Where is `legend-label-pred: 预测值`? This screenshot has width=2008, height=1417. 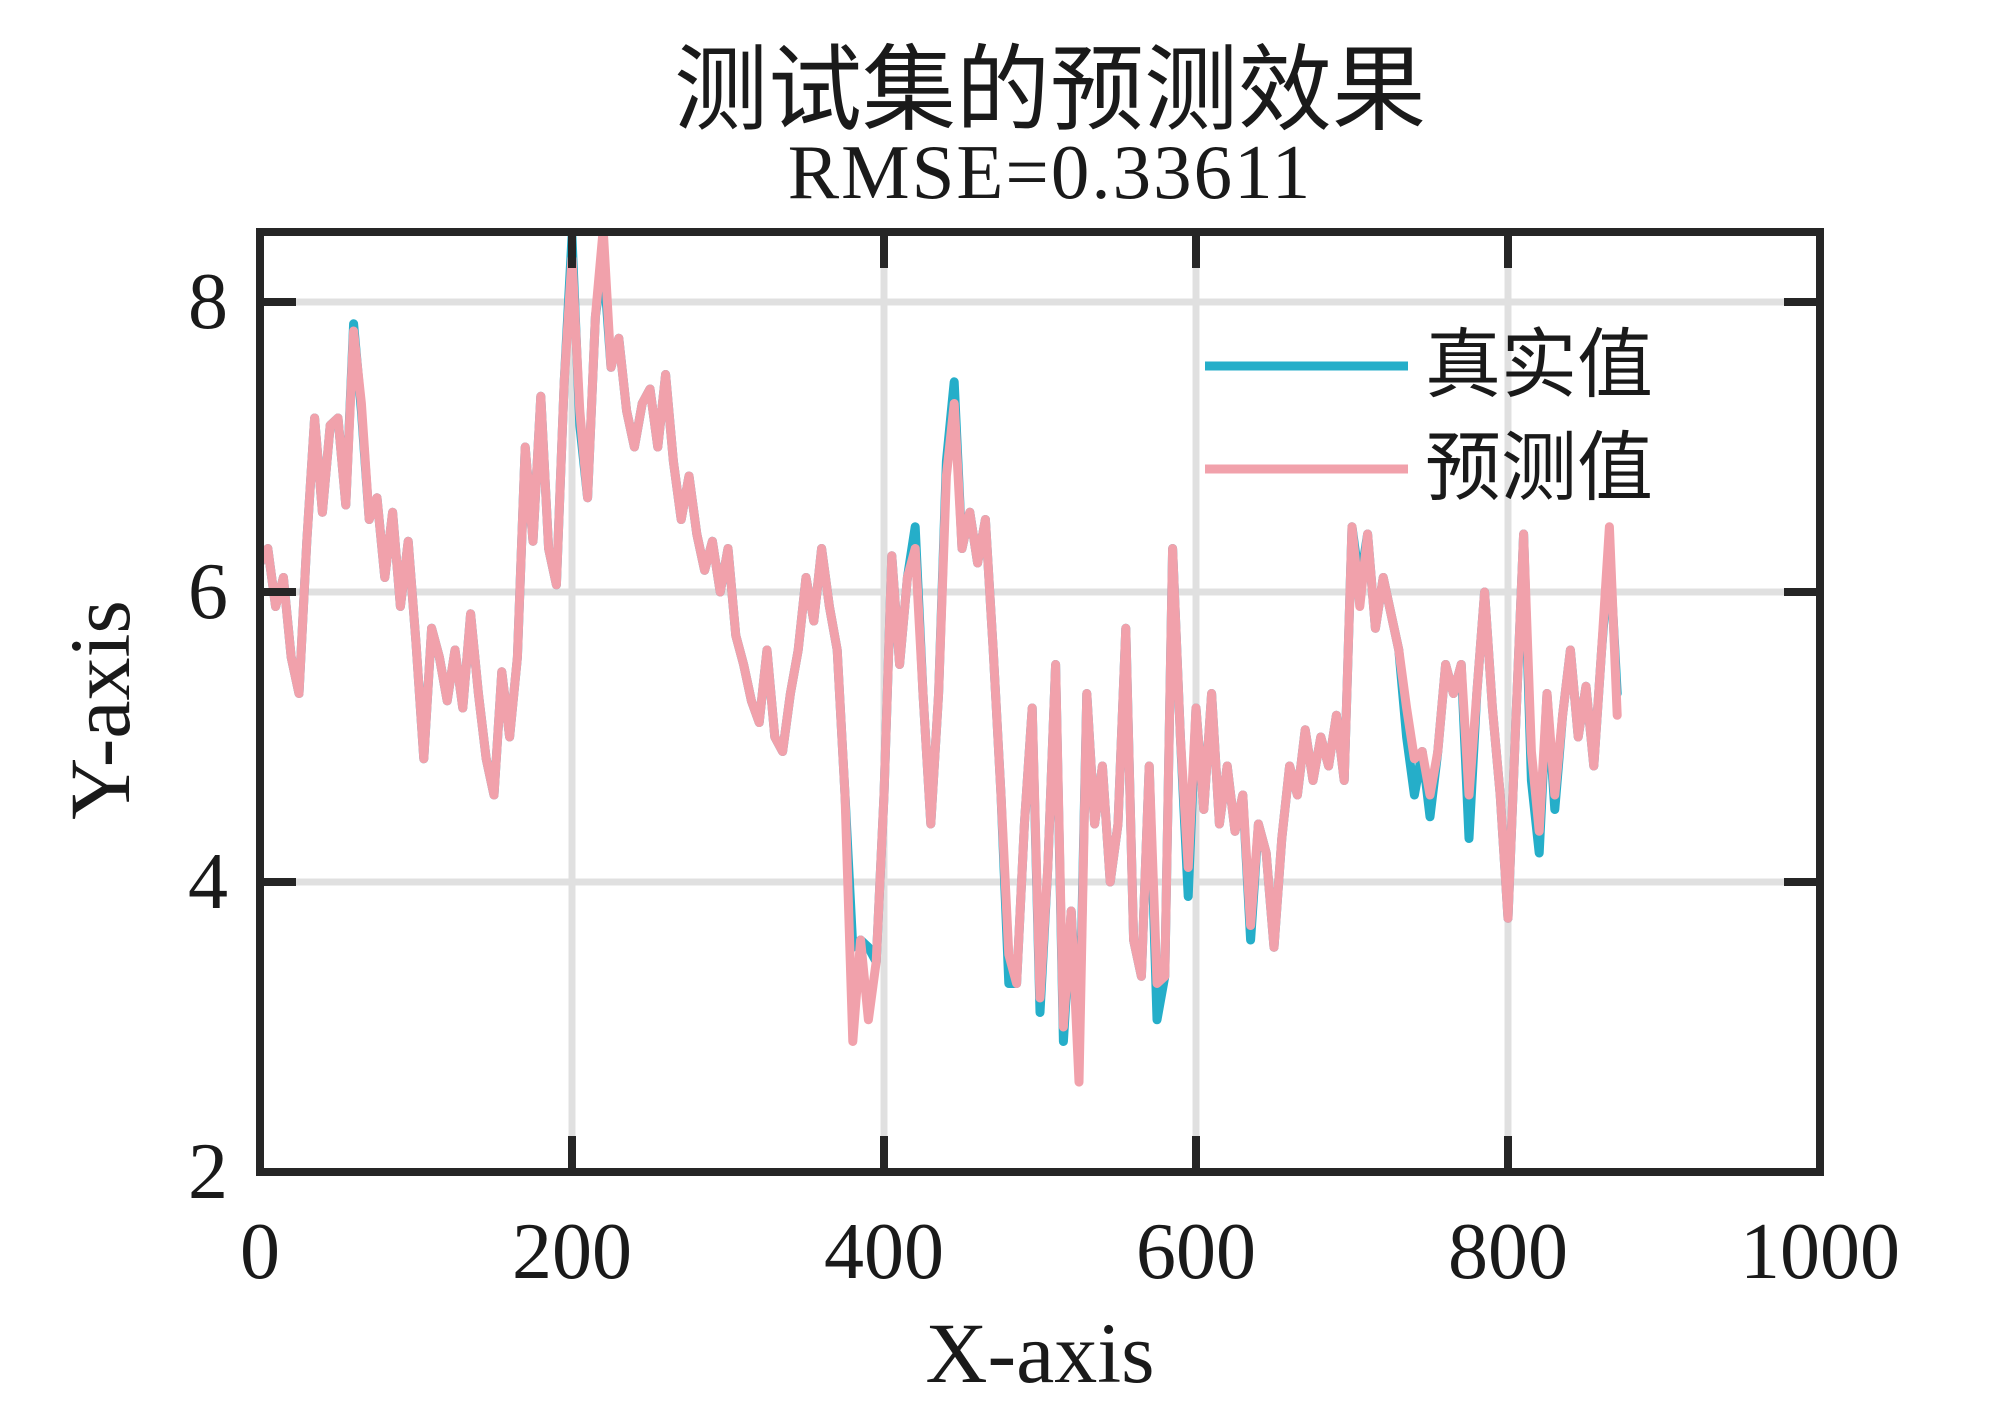 legend-label-pred: 预测值 is located at coordinates (1539, 469).